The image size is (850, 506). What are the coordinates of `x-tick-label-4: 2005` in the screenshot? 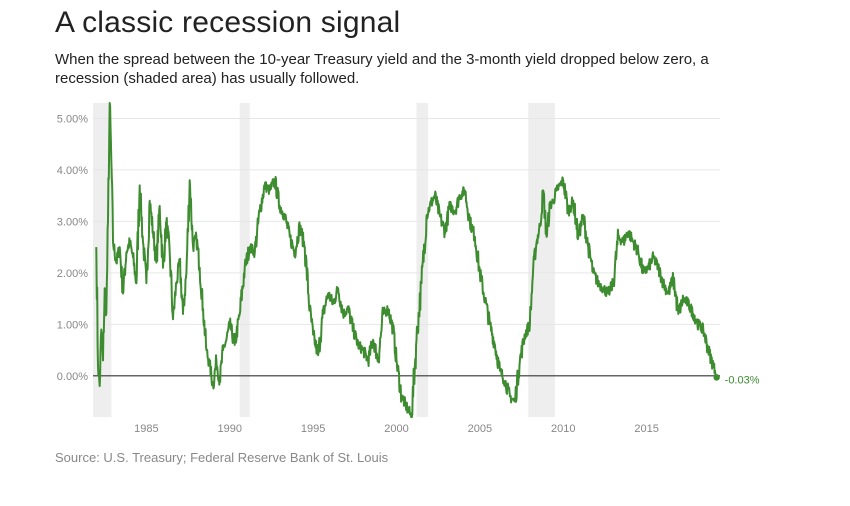 It's located at (480, 429).